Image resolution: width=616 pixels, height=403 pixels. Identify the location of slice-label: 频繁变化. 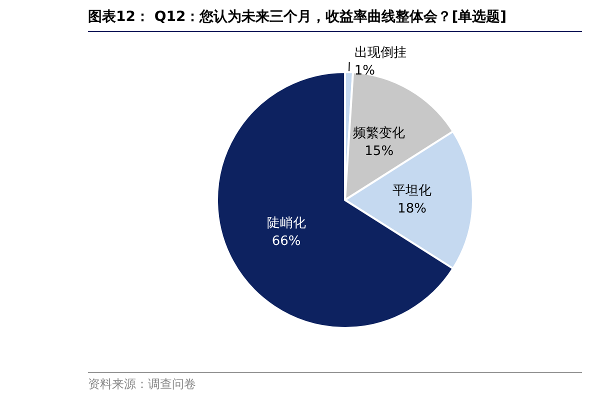
(379, 133).